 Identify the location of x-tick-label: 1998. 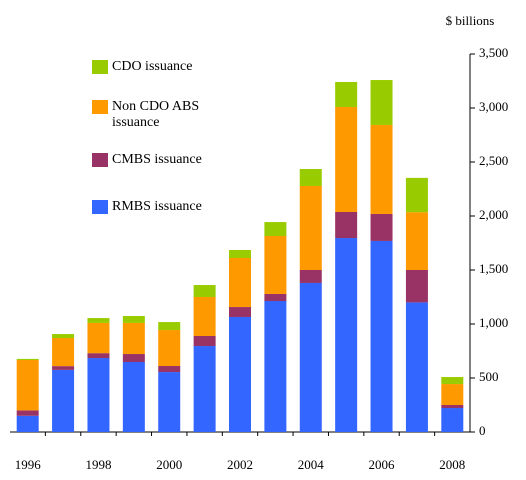
(98, 464).